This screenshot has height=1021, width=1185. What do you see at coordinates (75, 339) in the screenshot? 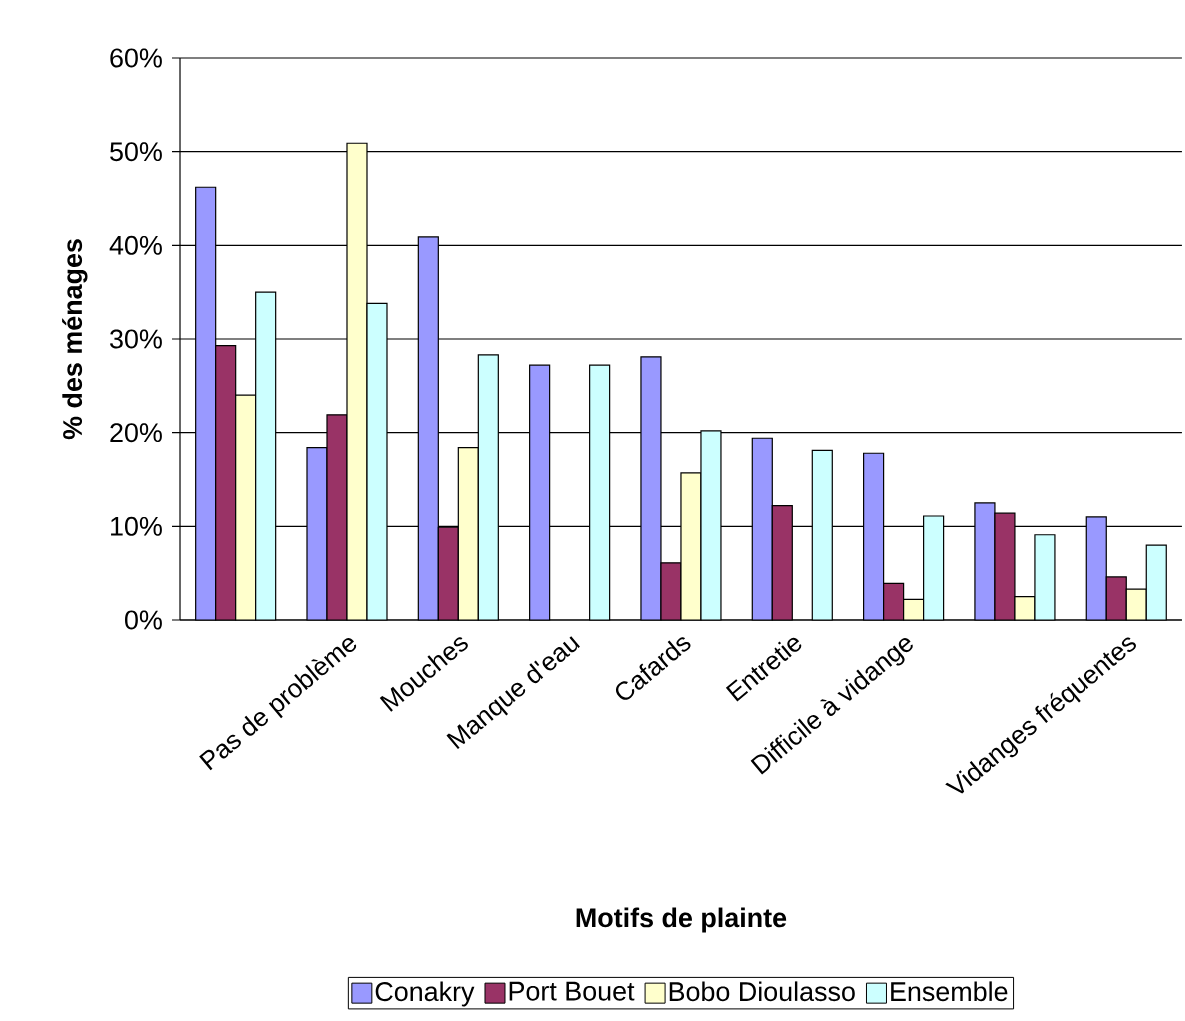
I see `y-axis-title: % des ménages` at bounding box center [75, 339].